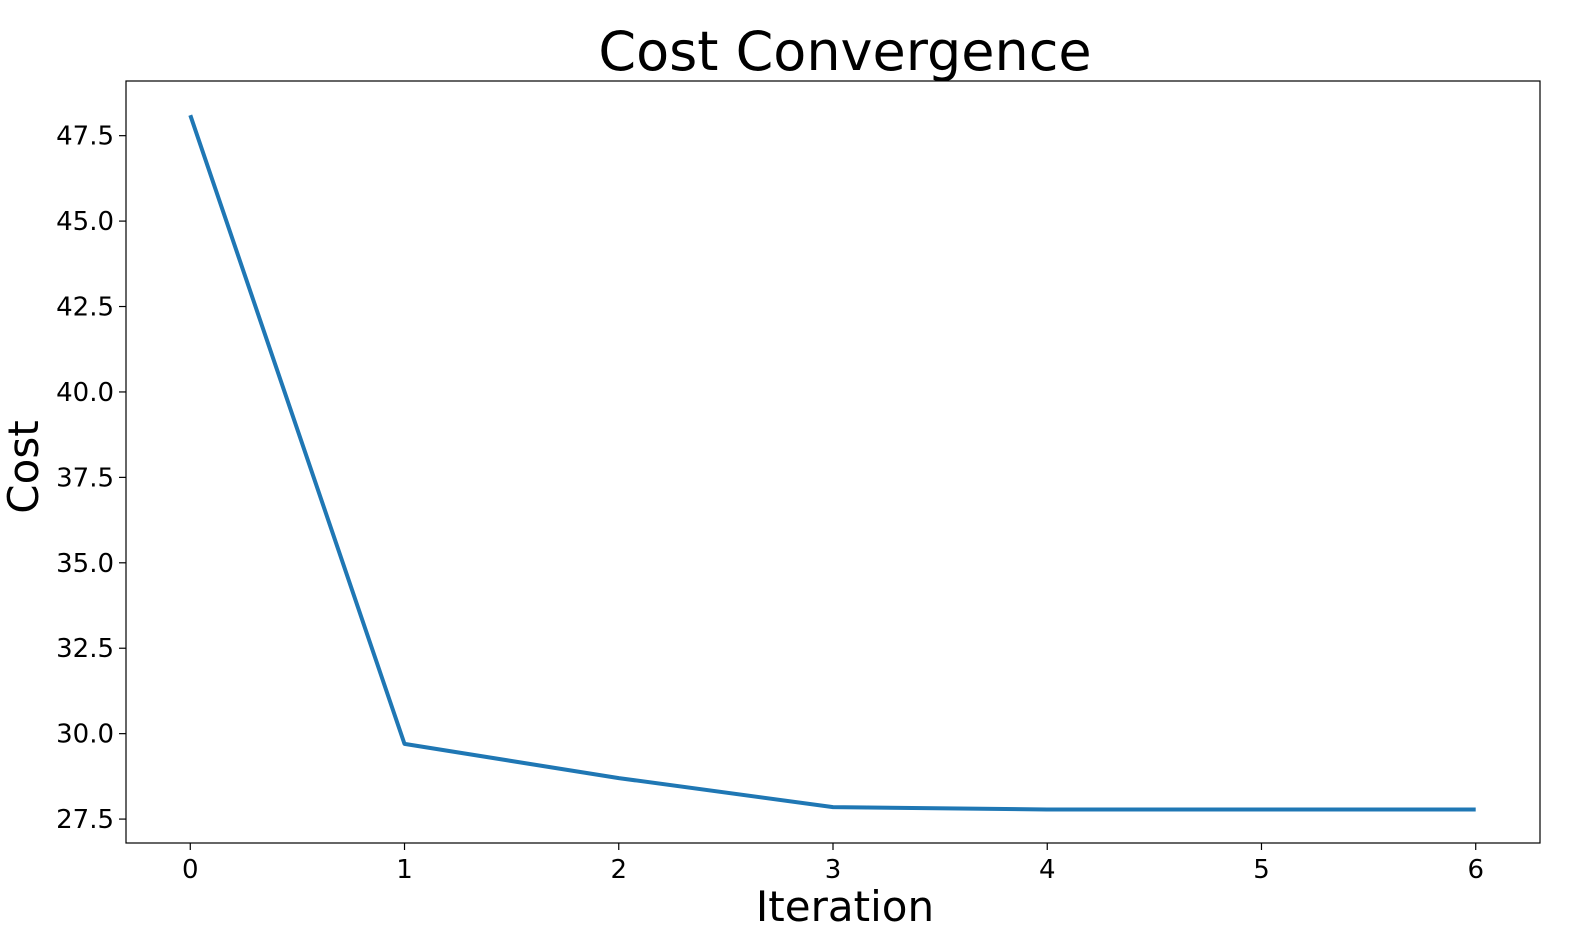 The image size is (1585, 938). Describe the element at coordinates (85, 820) in the screenshot. I see `y-tick-label: 27.5` at that location.